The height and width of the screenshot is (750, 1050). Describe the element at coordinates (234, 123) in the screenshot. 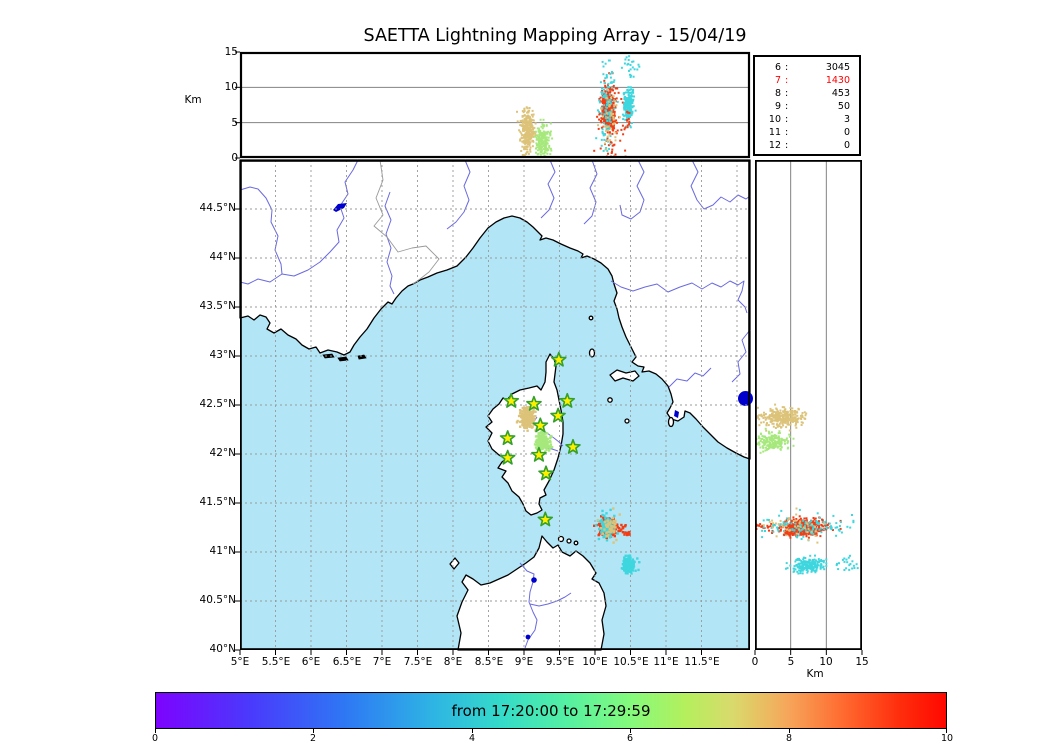

I see `top-ytick-5: 5` at that location.